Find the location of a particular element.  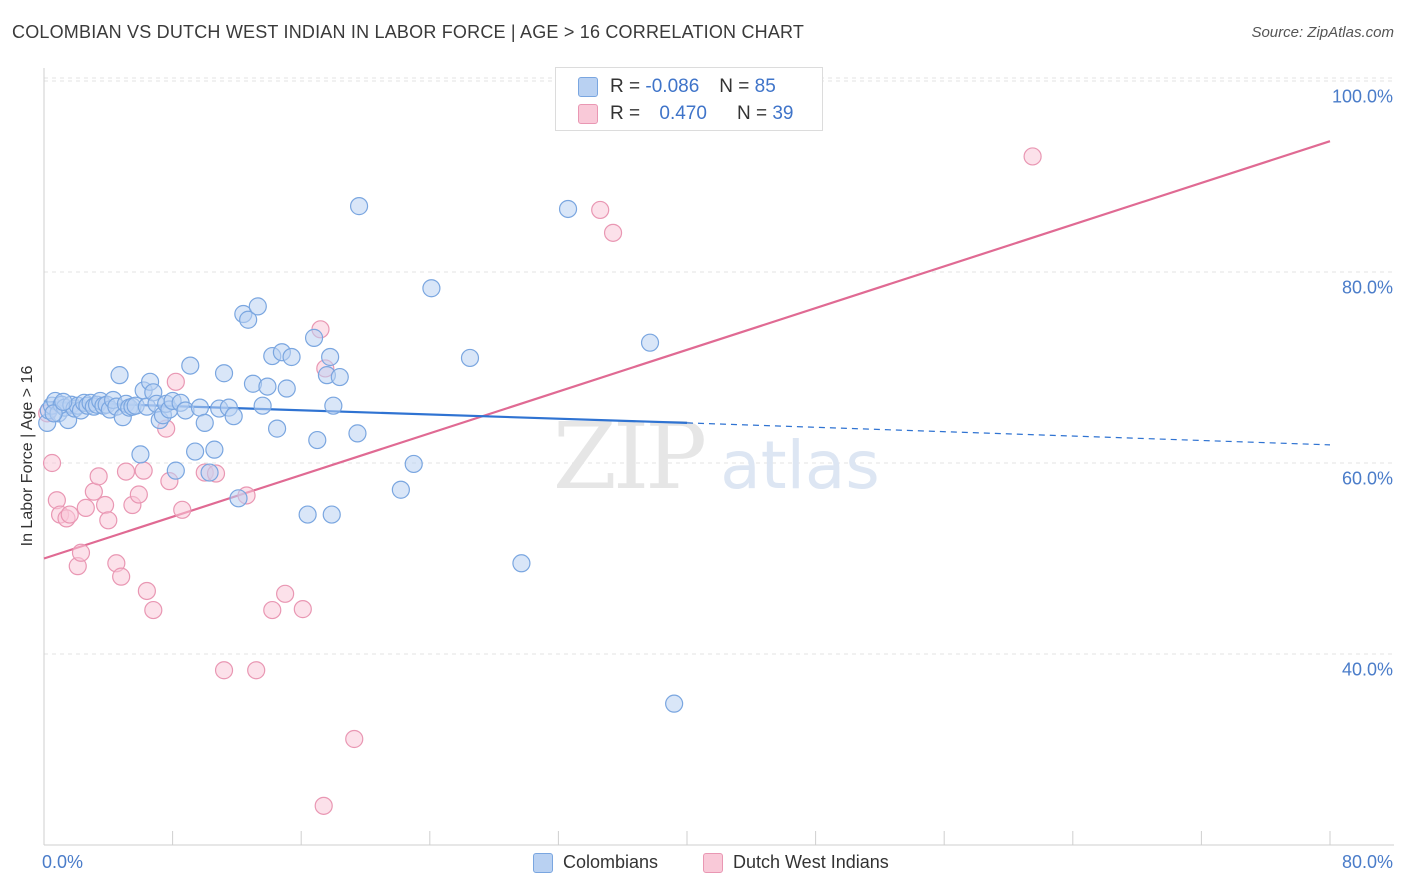

y-tick-label: 40.0% is located at coordinates (1367, 669).